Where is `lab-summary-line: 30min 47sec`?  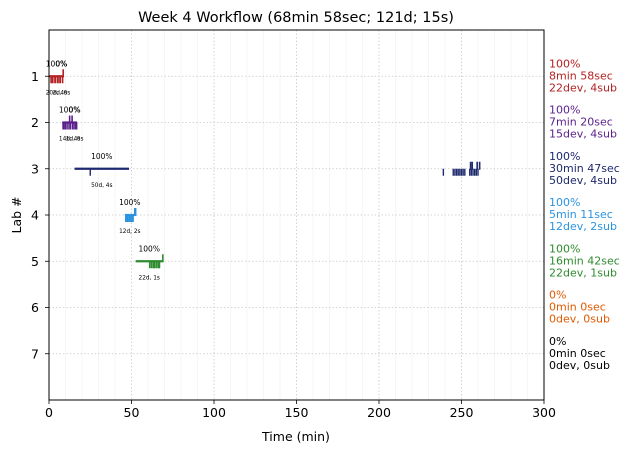
lab-summary-line: 30min 47sec is located at coordinates (584, 168).